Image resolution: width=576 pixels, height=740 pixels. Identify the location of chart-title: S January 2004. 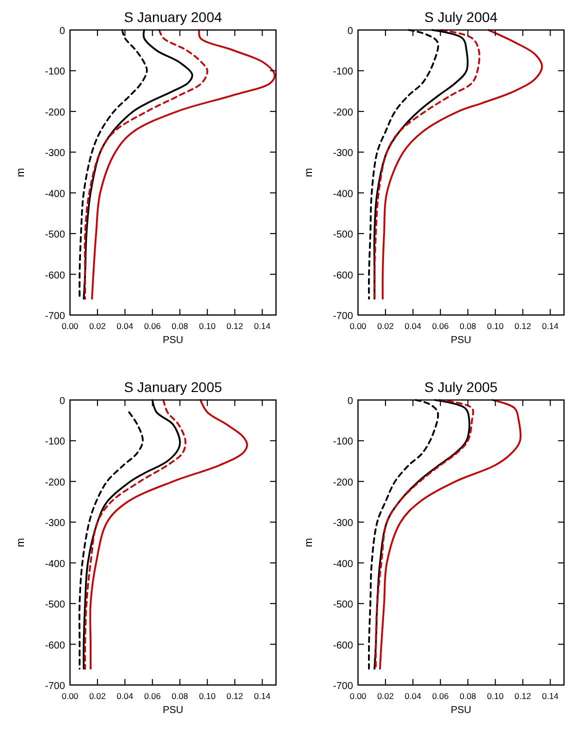
(173, 17).